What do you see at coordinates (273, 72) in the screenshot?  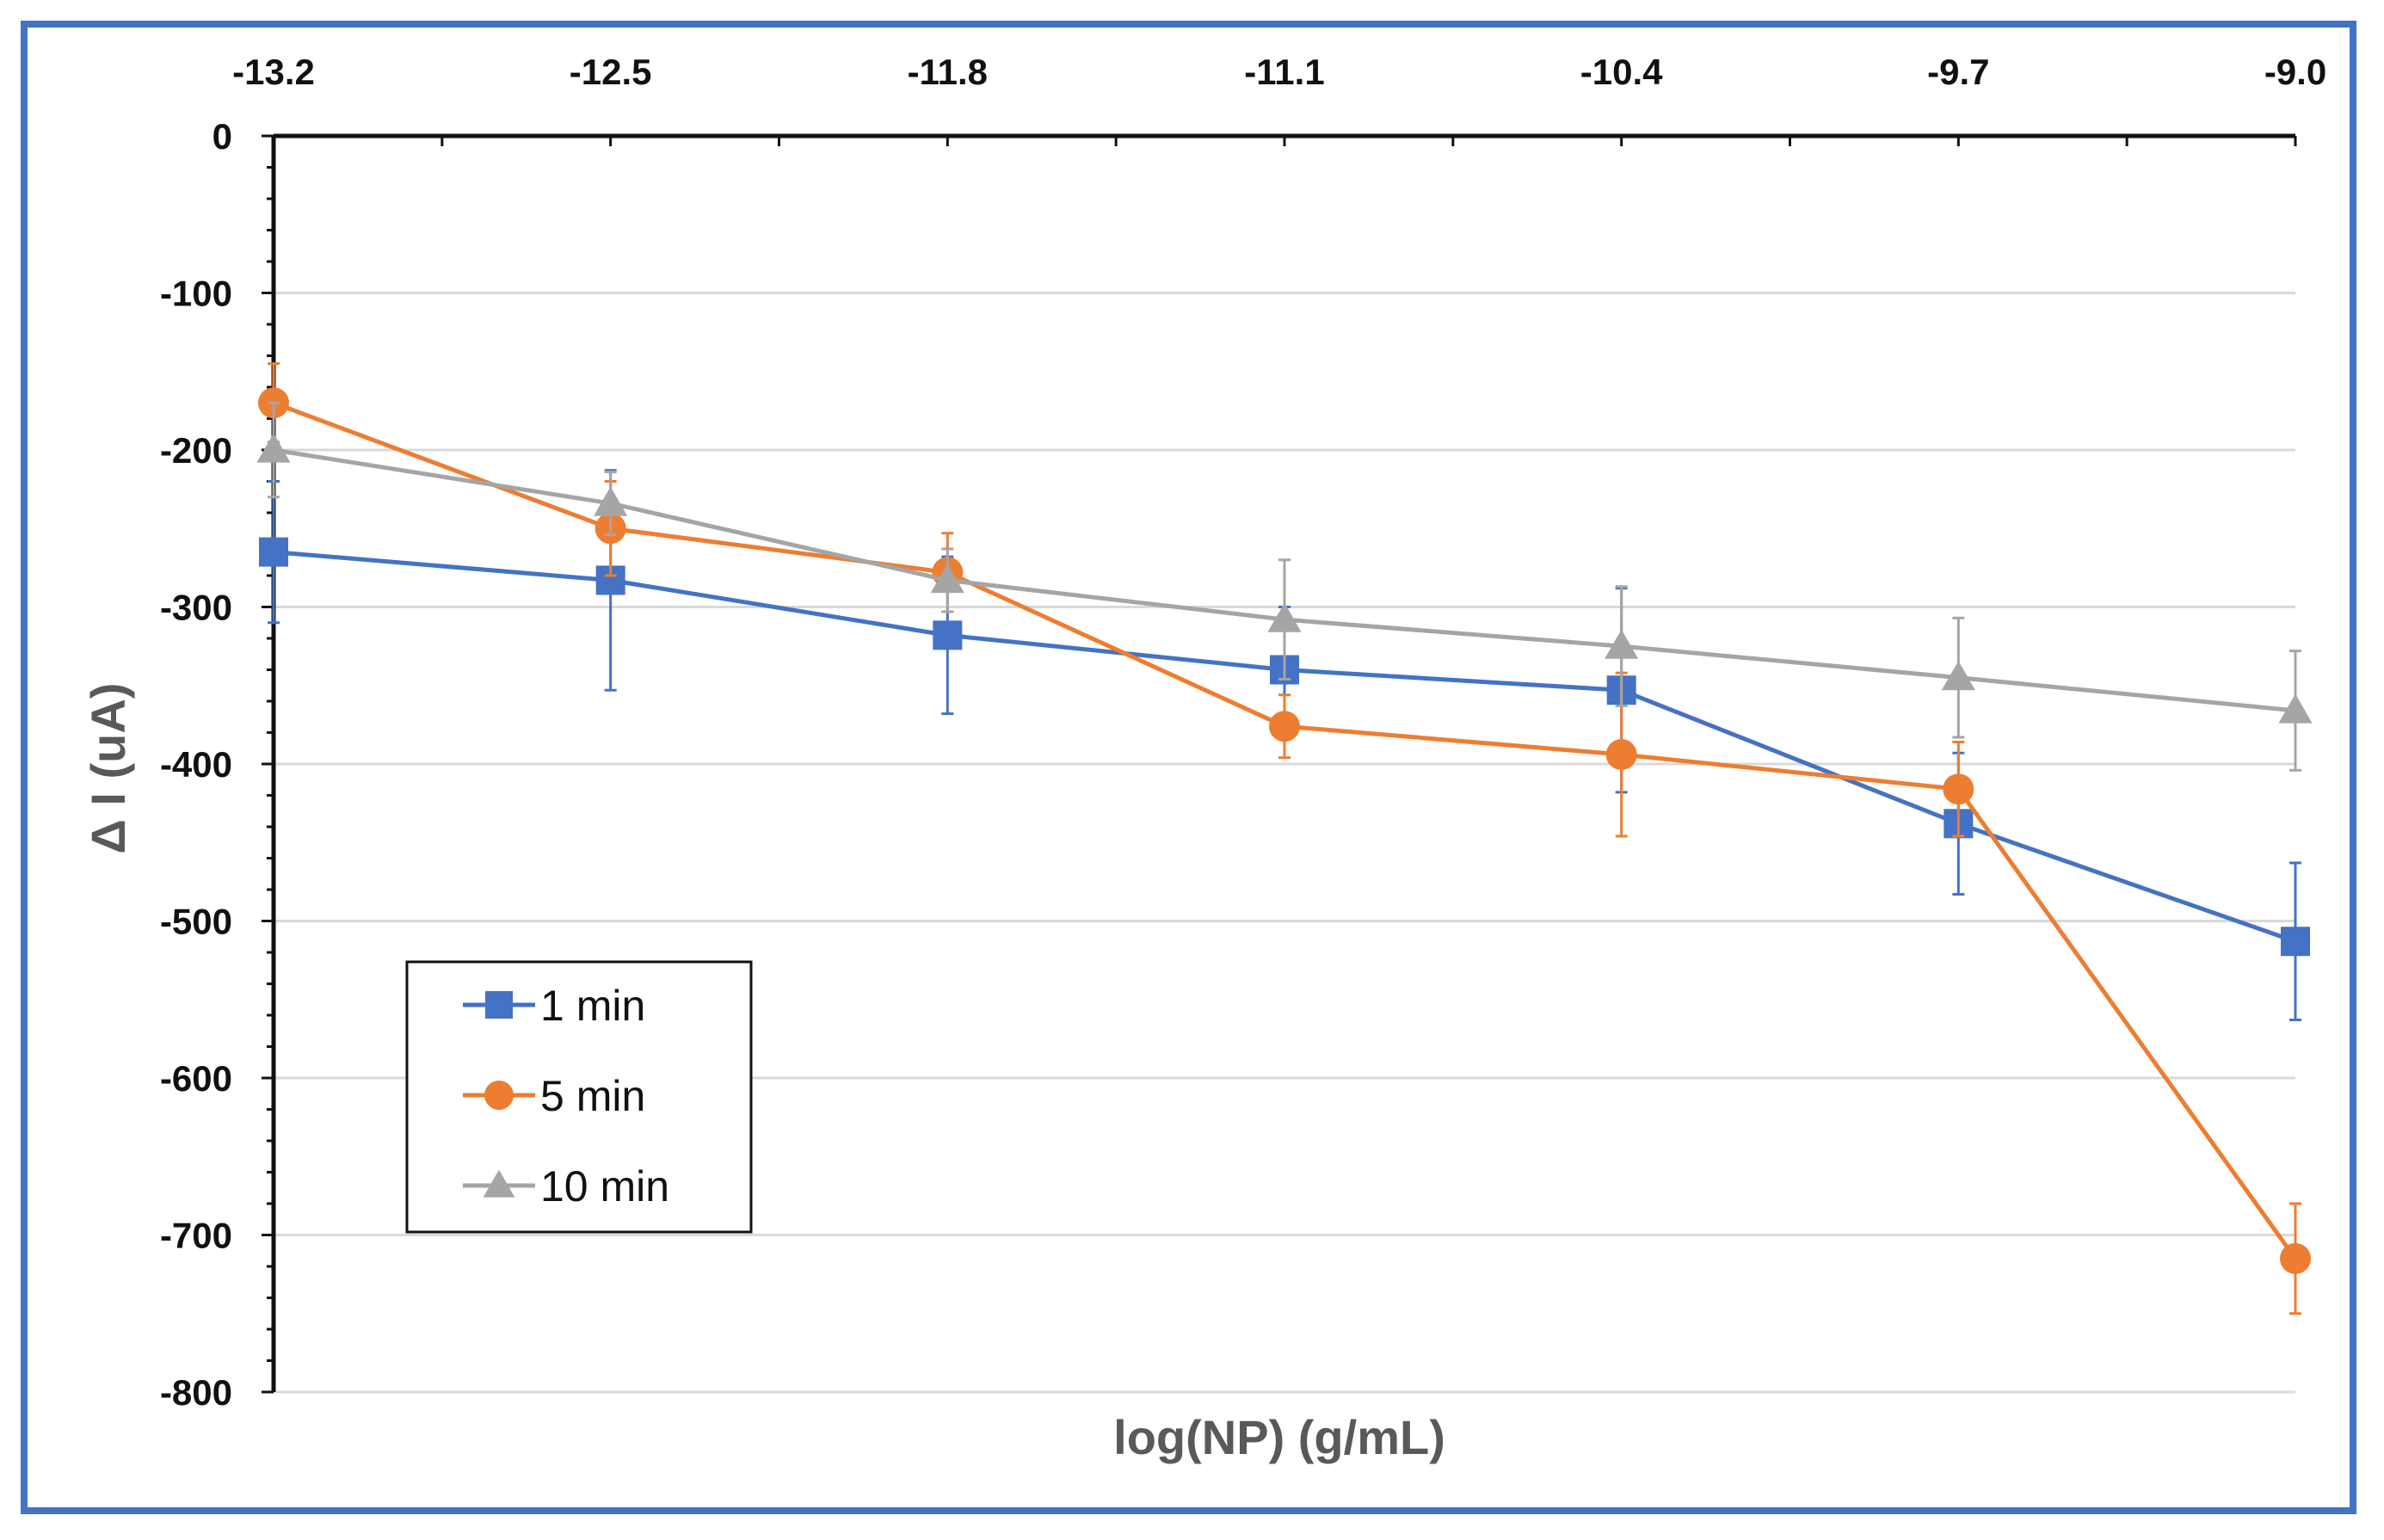 I see `x-tick-label: -13.2` at bounding box center [273, 72].